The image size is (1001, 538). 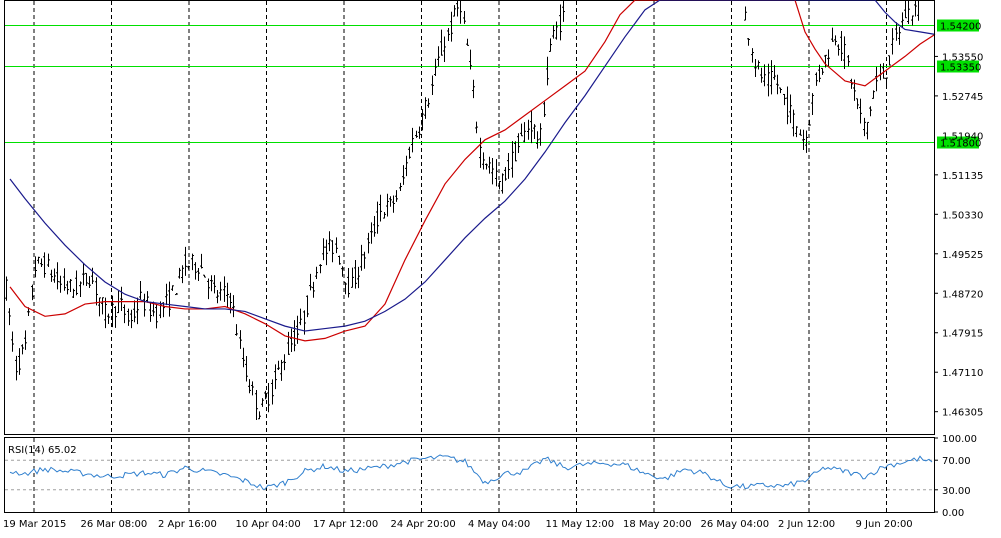 I want to click on time-tick-label: 26 May 04:00, so click(x=735, y=524).